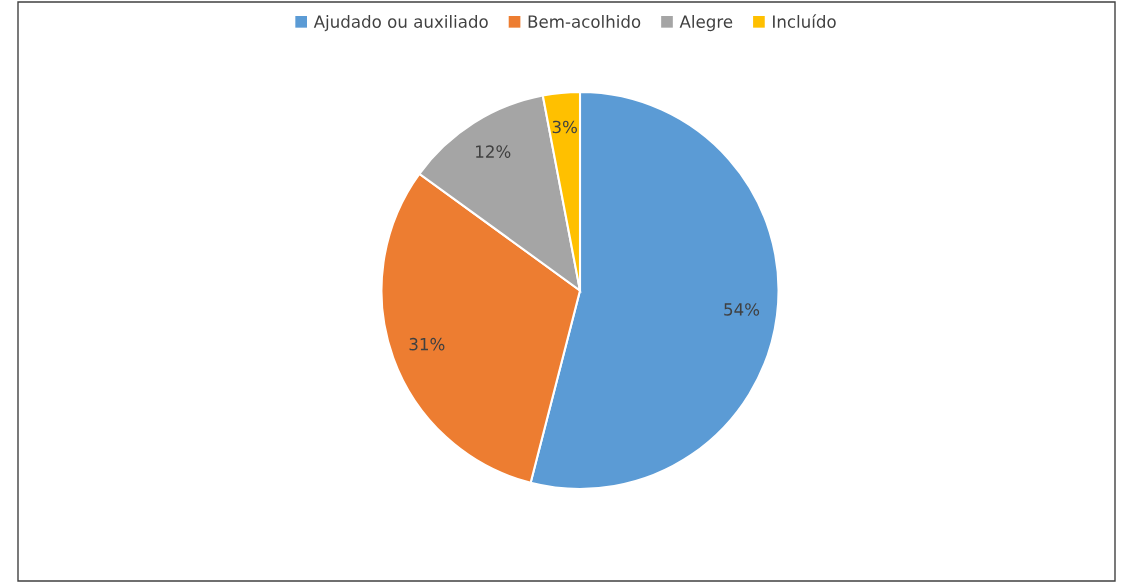 This screenshot has width=1132, height=583. I want to click on legend-label: Ajudado ou auxiliado, so click(400, 23).